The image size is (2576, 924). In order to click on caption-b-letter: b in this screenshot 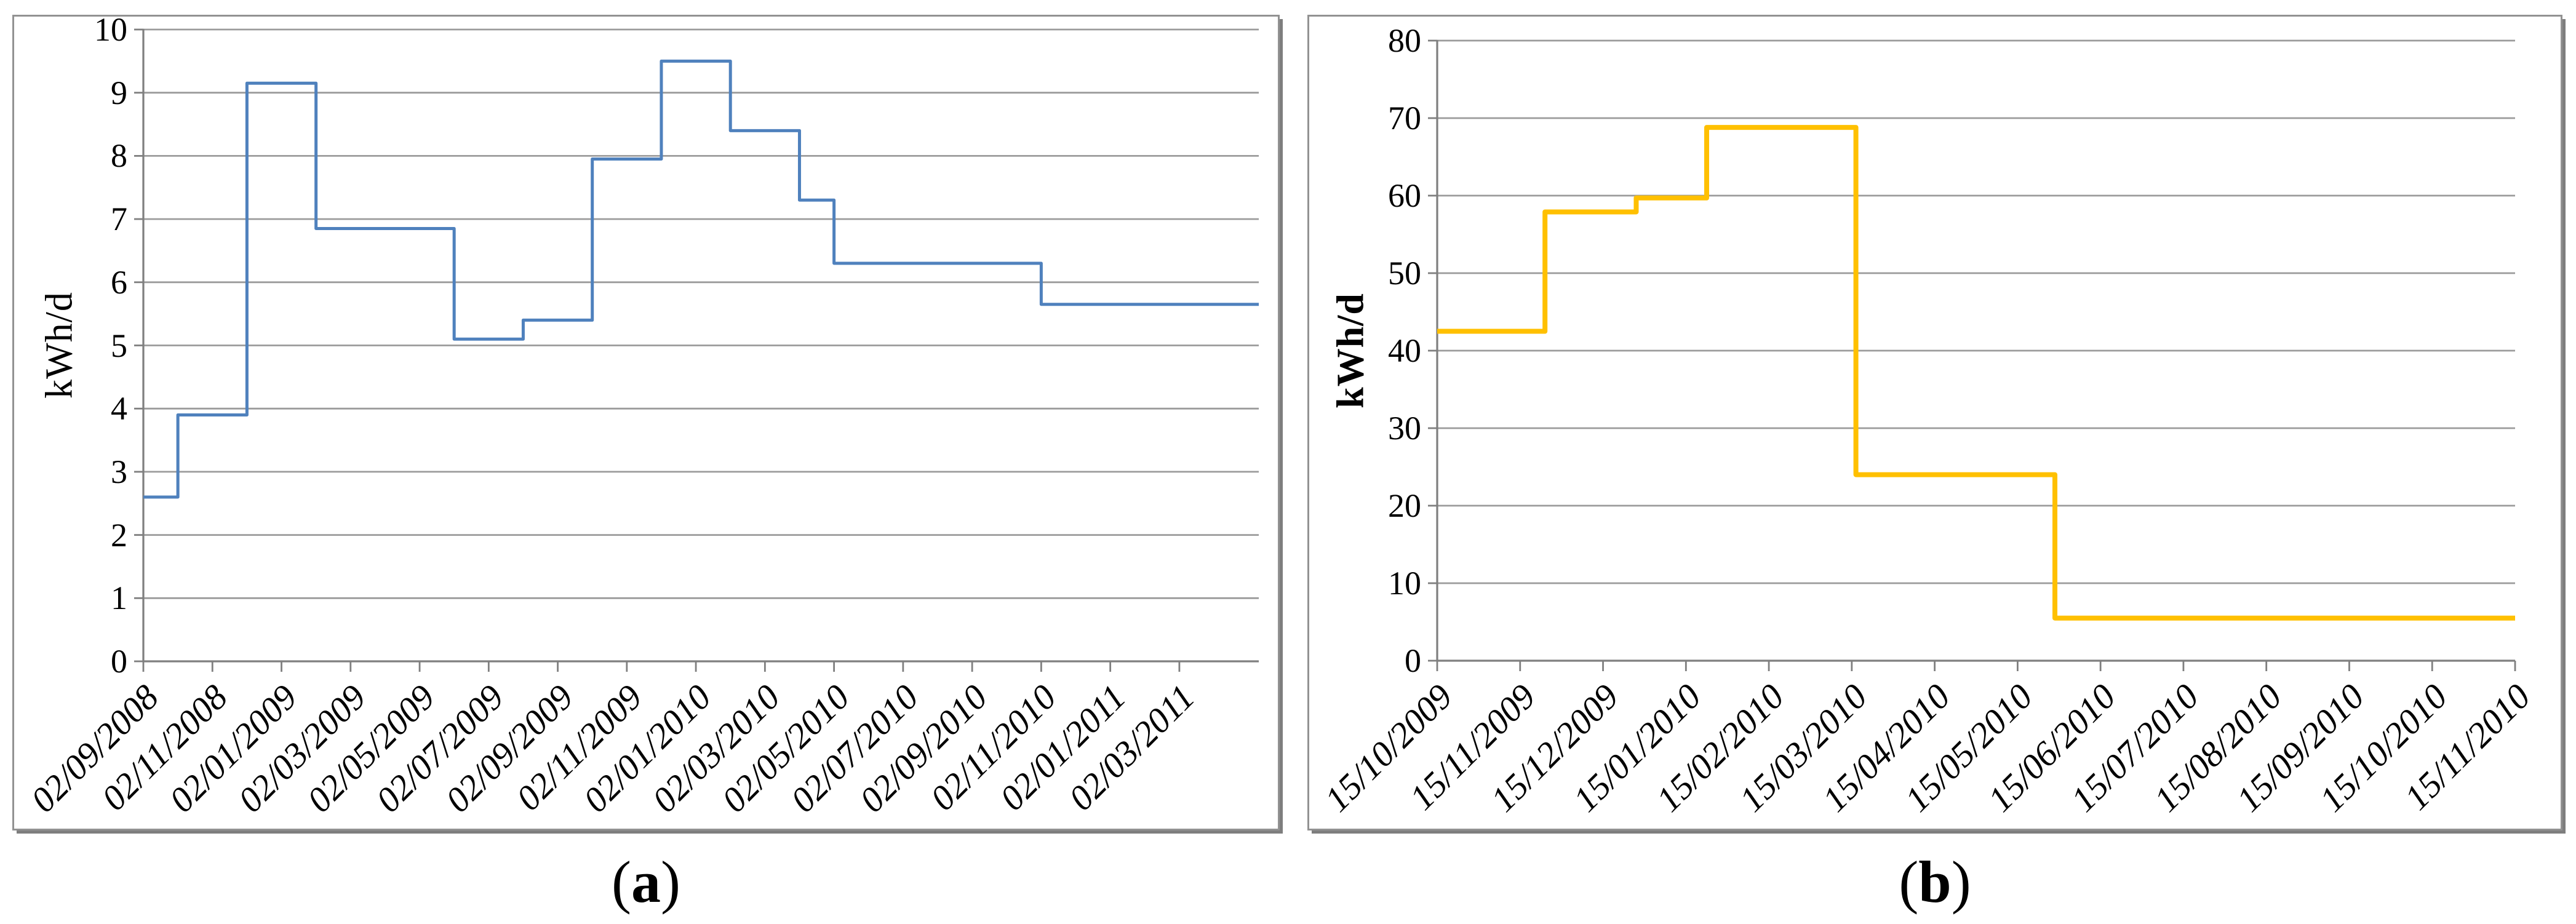, I will do `click(1935, 882)`.